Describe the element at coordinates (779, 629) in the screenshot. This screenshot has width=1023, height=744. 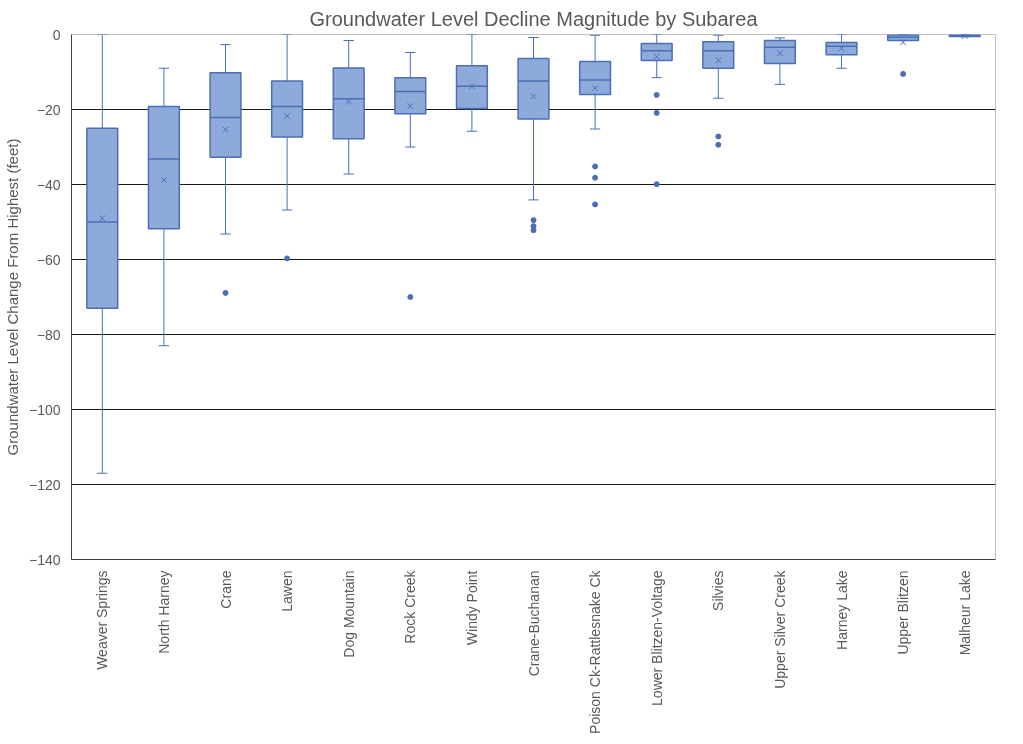
I see `x-tick-label: Upper Silver Creek` at that location.